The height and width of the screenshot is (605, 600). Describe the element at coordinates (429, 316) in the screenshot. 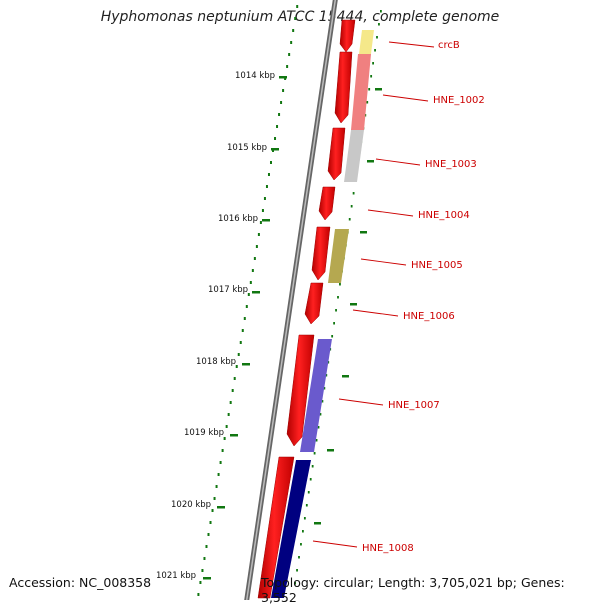

I see `gene-label: HNE_1006` at that location.